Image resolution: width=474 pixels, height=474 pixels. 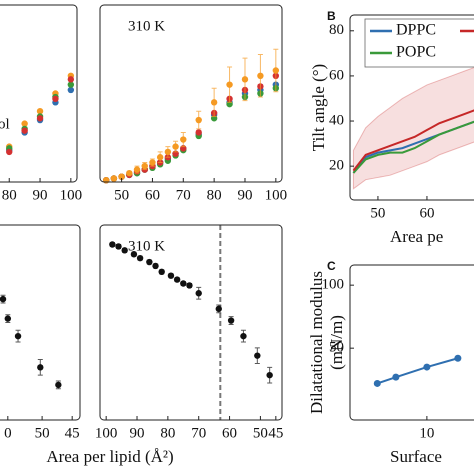 What do you see at coordinates (416, 52) in the screenshot?
I see `legend-label: POPC` at bounding box center [416, 52].